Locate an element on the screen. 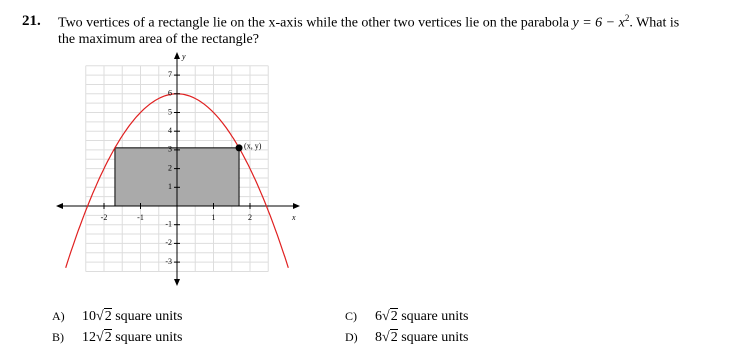 The width and height of the screenshot is (734, 351). choice: D) 8√2 square units is located at coordinates (407, 337).